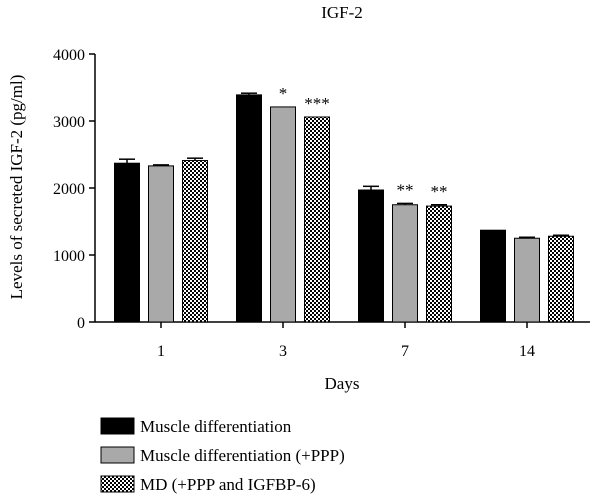 This screenshot has height=504, width=600. What do you see at coordinates (69, 256) in the screenshot?
I see `y-tick-label: 1000` at bounding box center [69, 256].